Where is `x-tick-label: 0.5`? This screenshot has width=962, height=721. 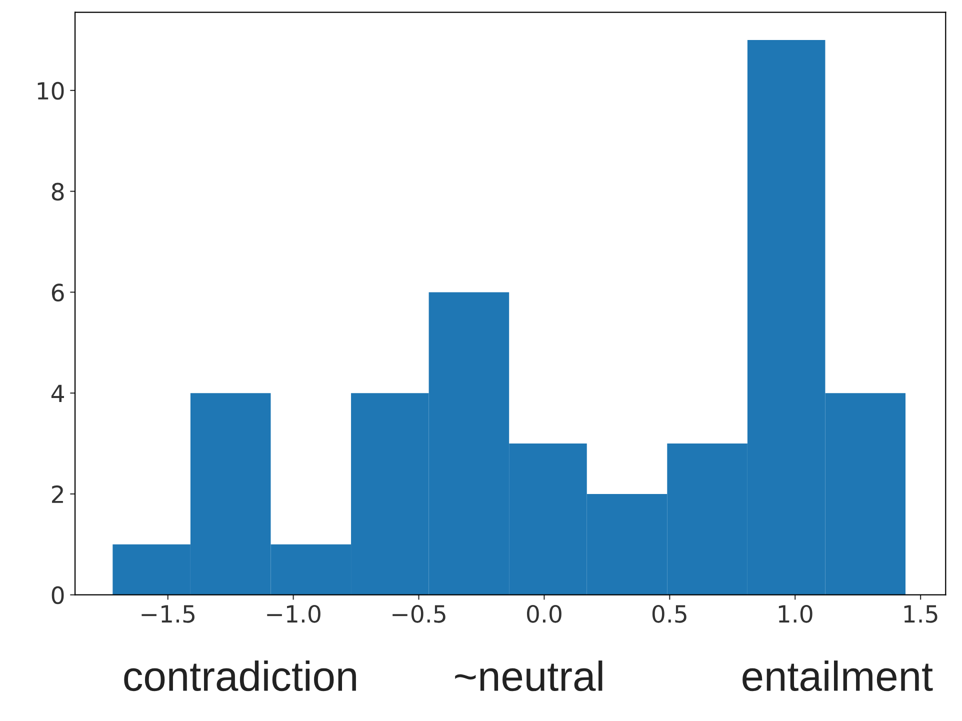
x-tick-label: 0.5 is located at coordinates (669, 613).